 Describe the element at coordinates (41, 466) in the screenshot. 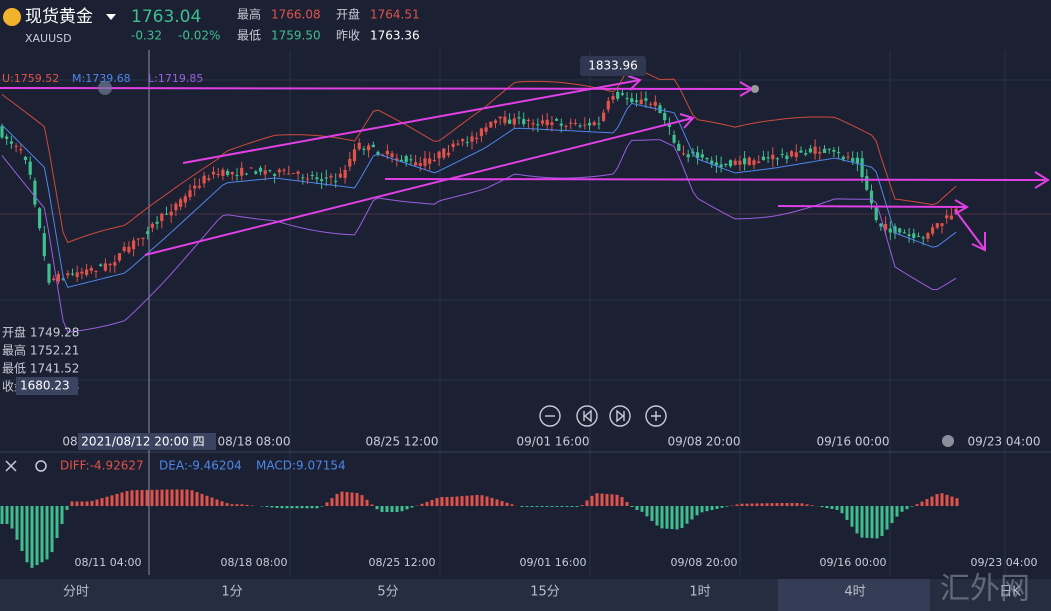

I see `settings-icon` at that location.